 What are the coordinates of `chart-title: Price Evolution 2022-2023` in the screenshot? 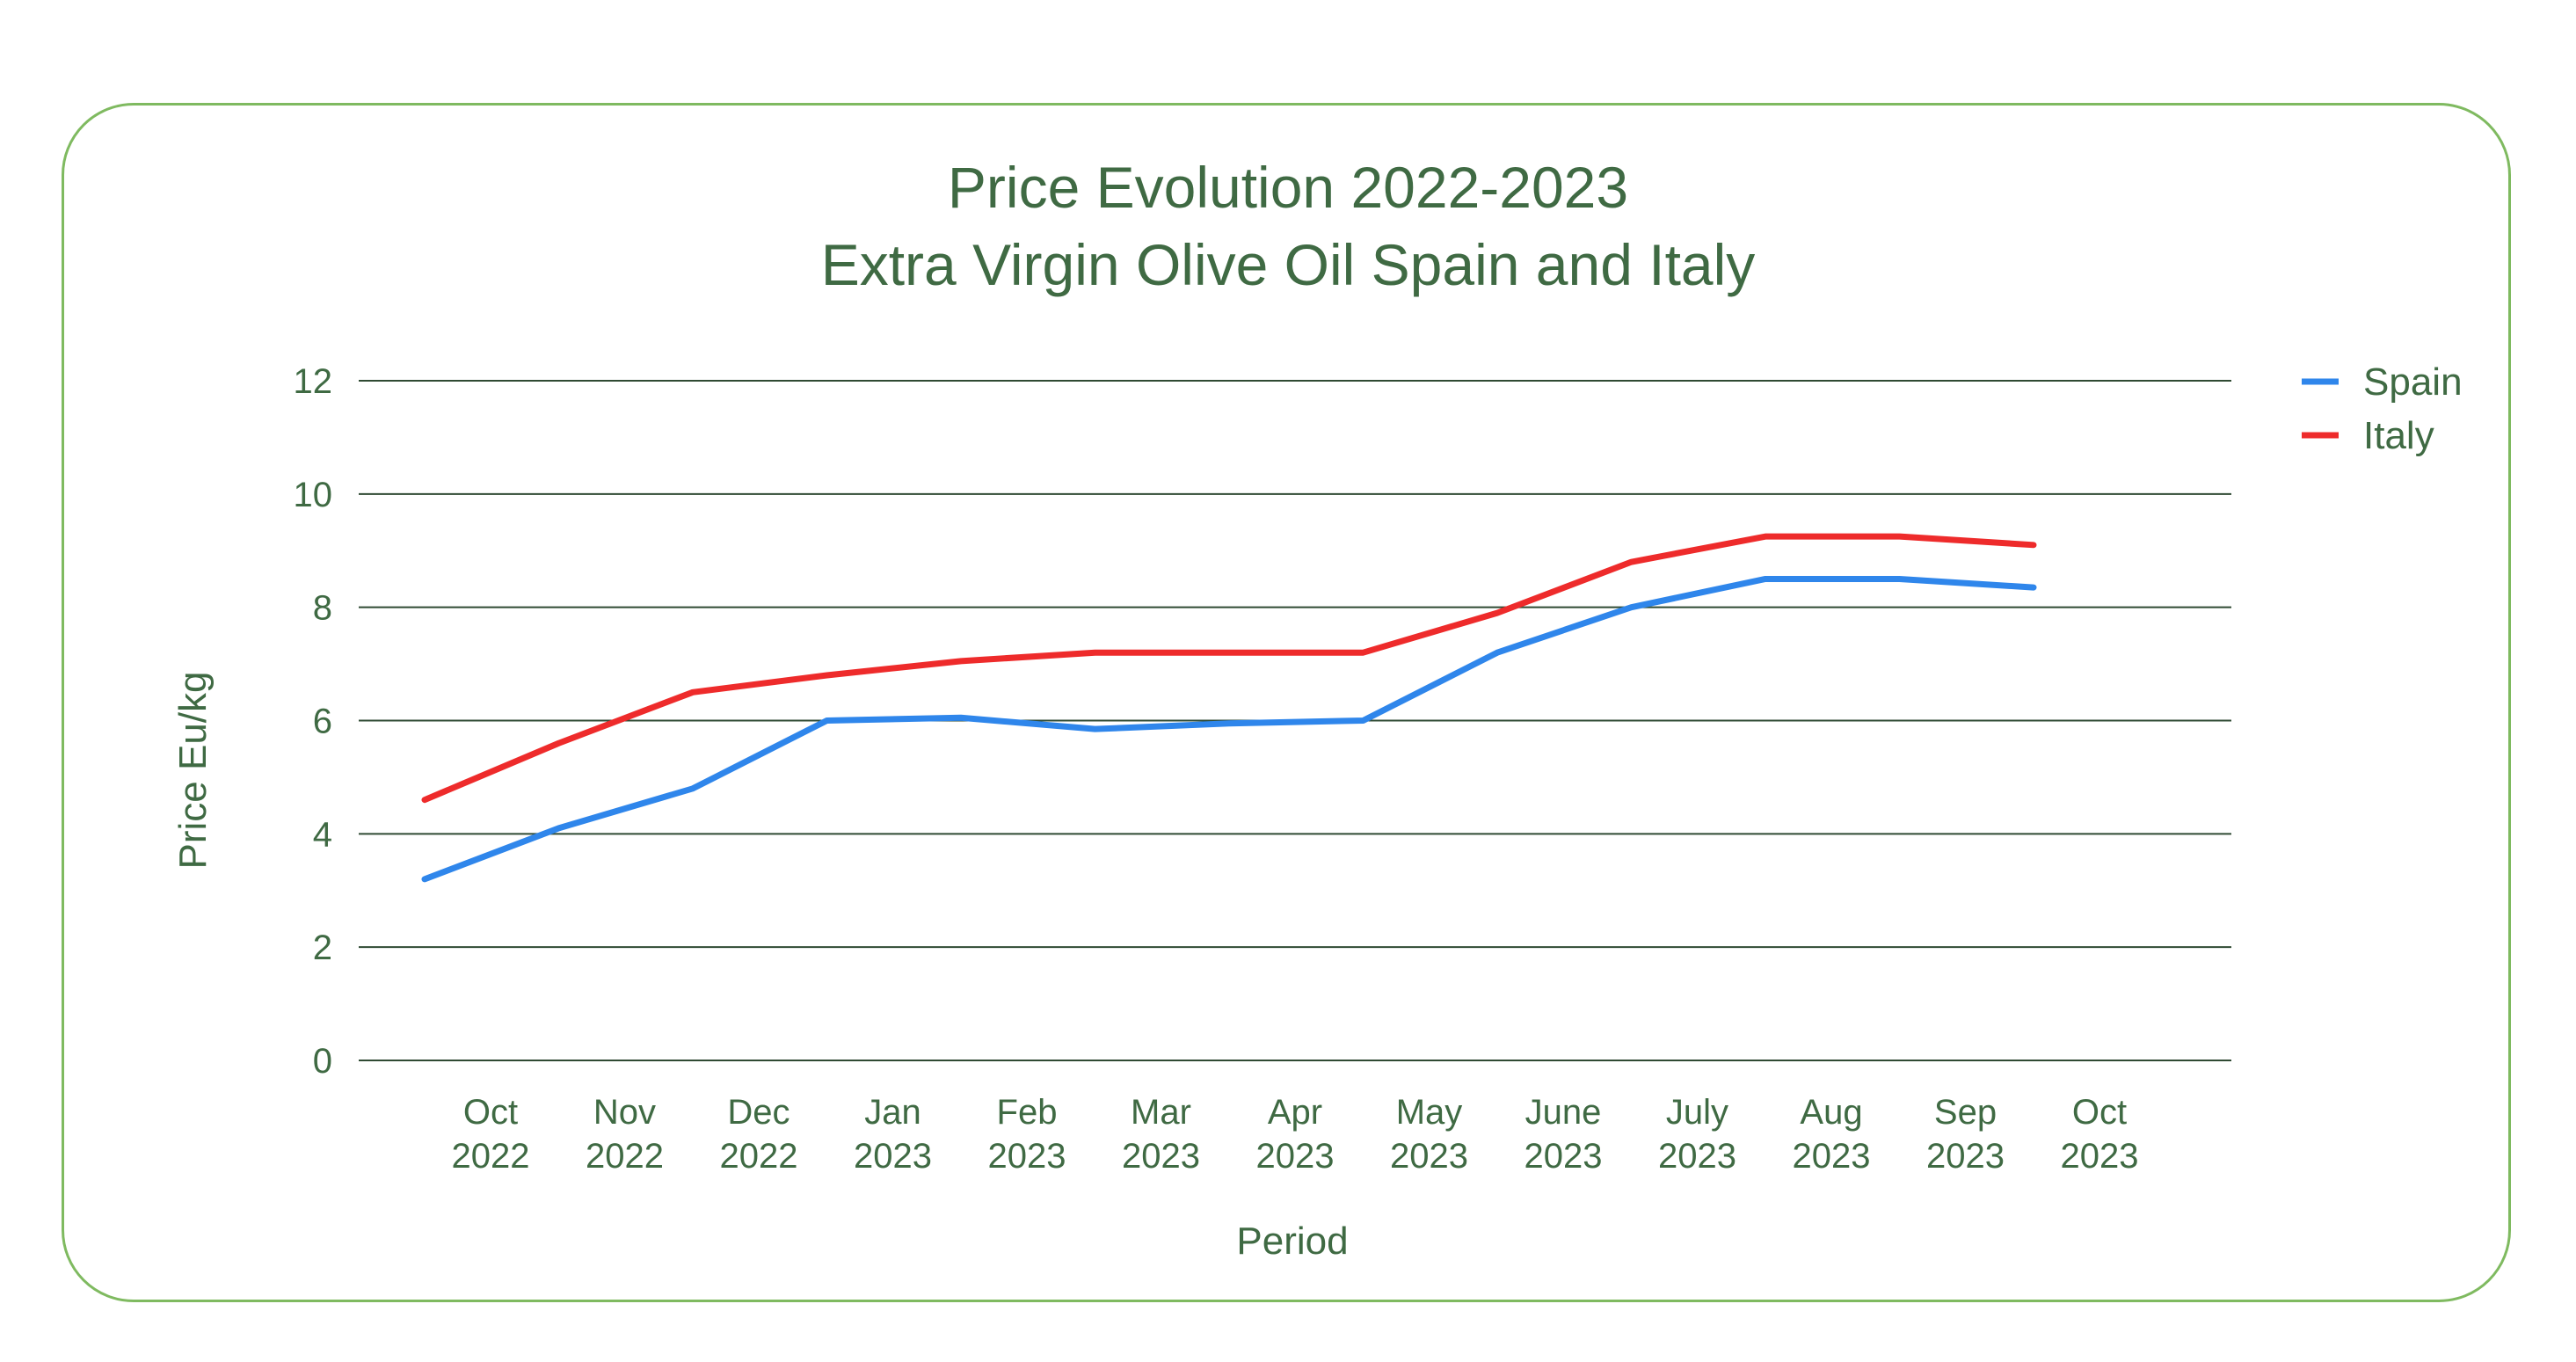 It's located at (1288, 187).